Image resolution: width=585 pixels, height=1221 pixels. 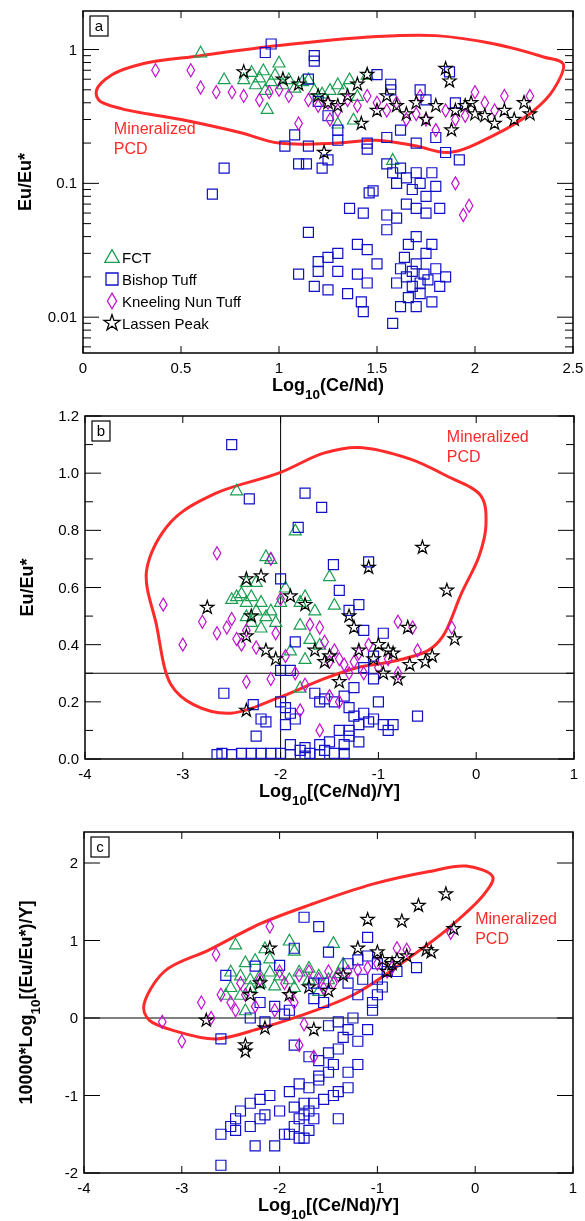 I want to click on y-tick-label: 0.1, so click(x=66, y=183).